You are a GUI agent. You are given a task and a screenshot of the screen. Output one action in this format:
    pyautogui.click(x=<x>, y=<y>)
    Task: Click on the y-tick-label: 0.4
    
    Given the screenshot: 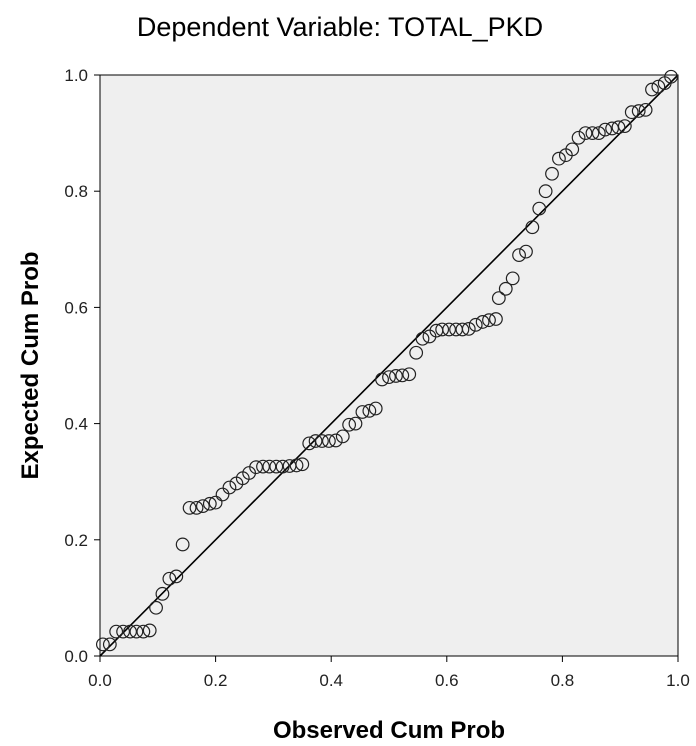 What is the action you would take?
    pyautogui.click(x=76, y=424)
    